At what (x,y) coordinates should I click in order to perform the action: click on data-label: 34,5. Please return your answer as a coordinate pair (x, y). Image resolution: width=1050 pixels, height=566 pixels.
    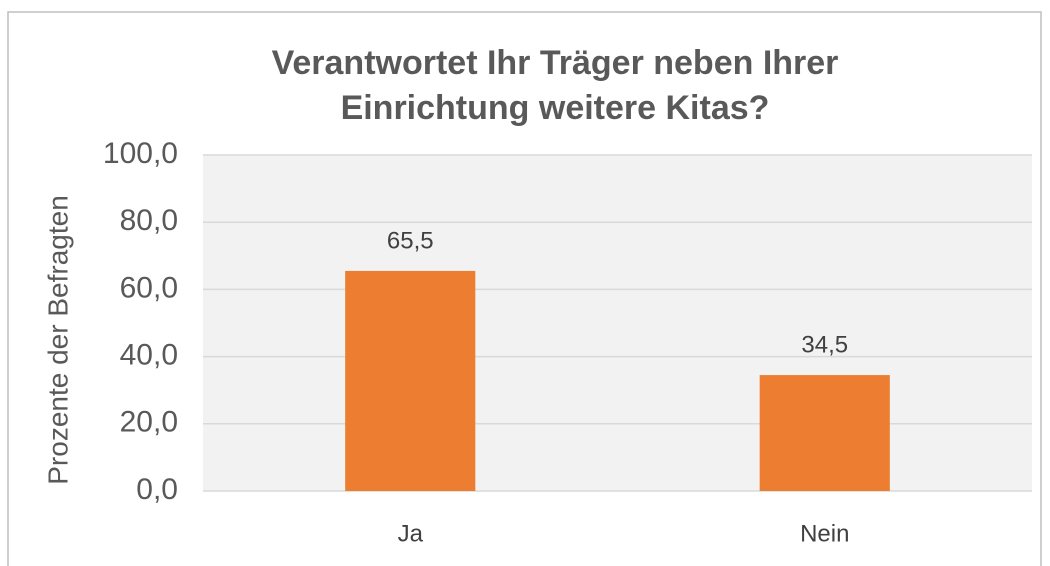
    Looking at the image, I should click on (824, 344).